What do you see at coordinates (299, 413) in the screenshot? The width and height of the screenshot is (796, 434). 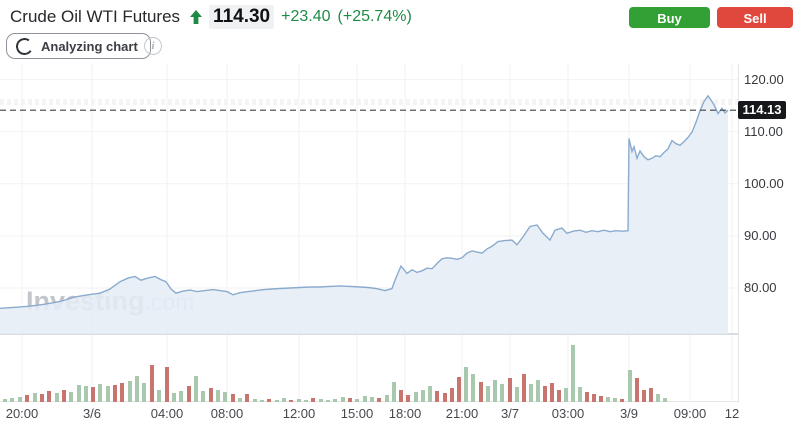 I see `x-axis-label: 12:00` at bounding box center [299, 413].